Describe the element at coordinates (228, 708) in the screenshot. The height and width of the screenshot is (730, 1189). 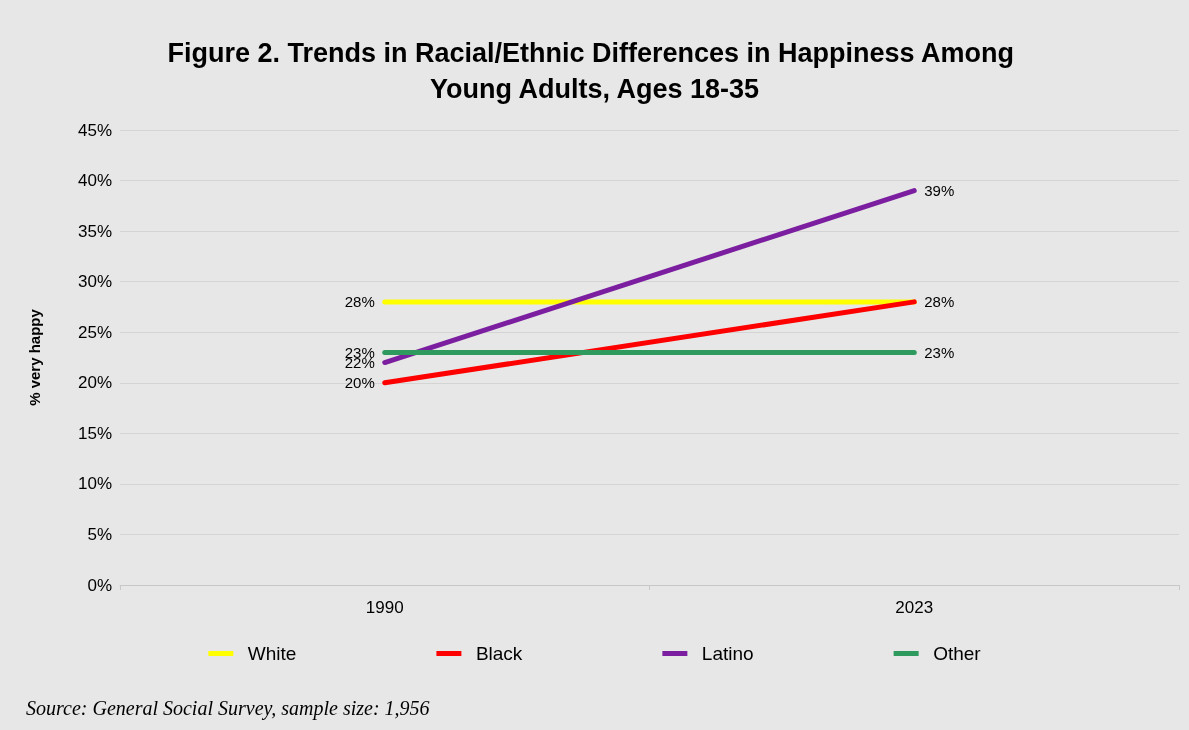
I see `source-note: Source: General Social Survey, sample size: 1,956` at that location.